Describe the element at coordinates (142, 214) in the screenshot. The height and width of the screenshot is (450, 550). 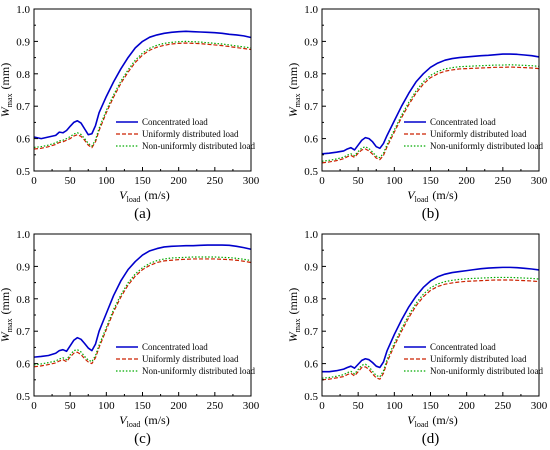
I see `panel-label: (a)` at that location.